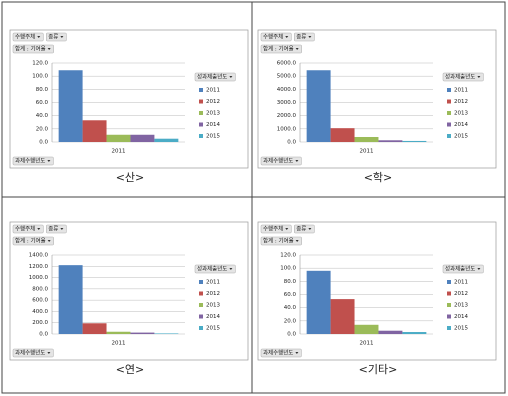 This screenshot has width=508, height=396. What do you see at coordinates (39, 256) in the screenshot?
I see `y-tick-label: 1400.0` at bounding box center [39, 256].